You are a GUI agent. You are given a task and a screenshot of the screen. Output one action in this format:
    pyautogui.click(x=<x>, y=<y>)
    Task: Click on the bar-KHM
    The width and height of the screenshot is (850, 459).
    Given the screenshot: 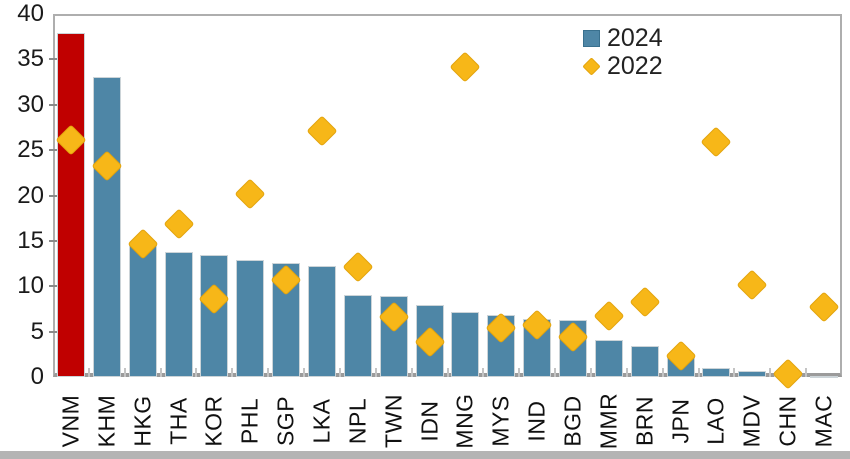 What is the action you would take?
    pyautogui.click(x=106, y=226)
    